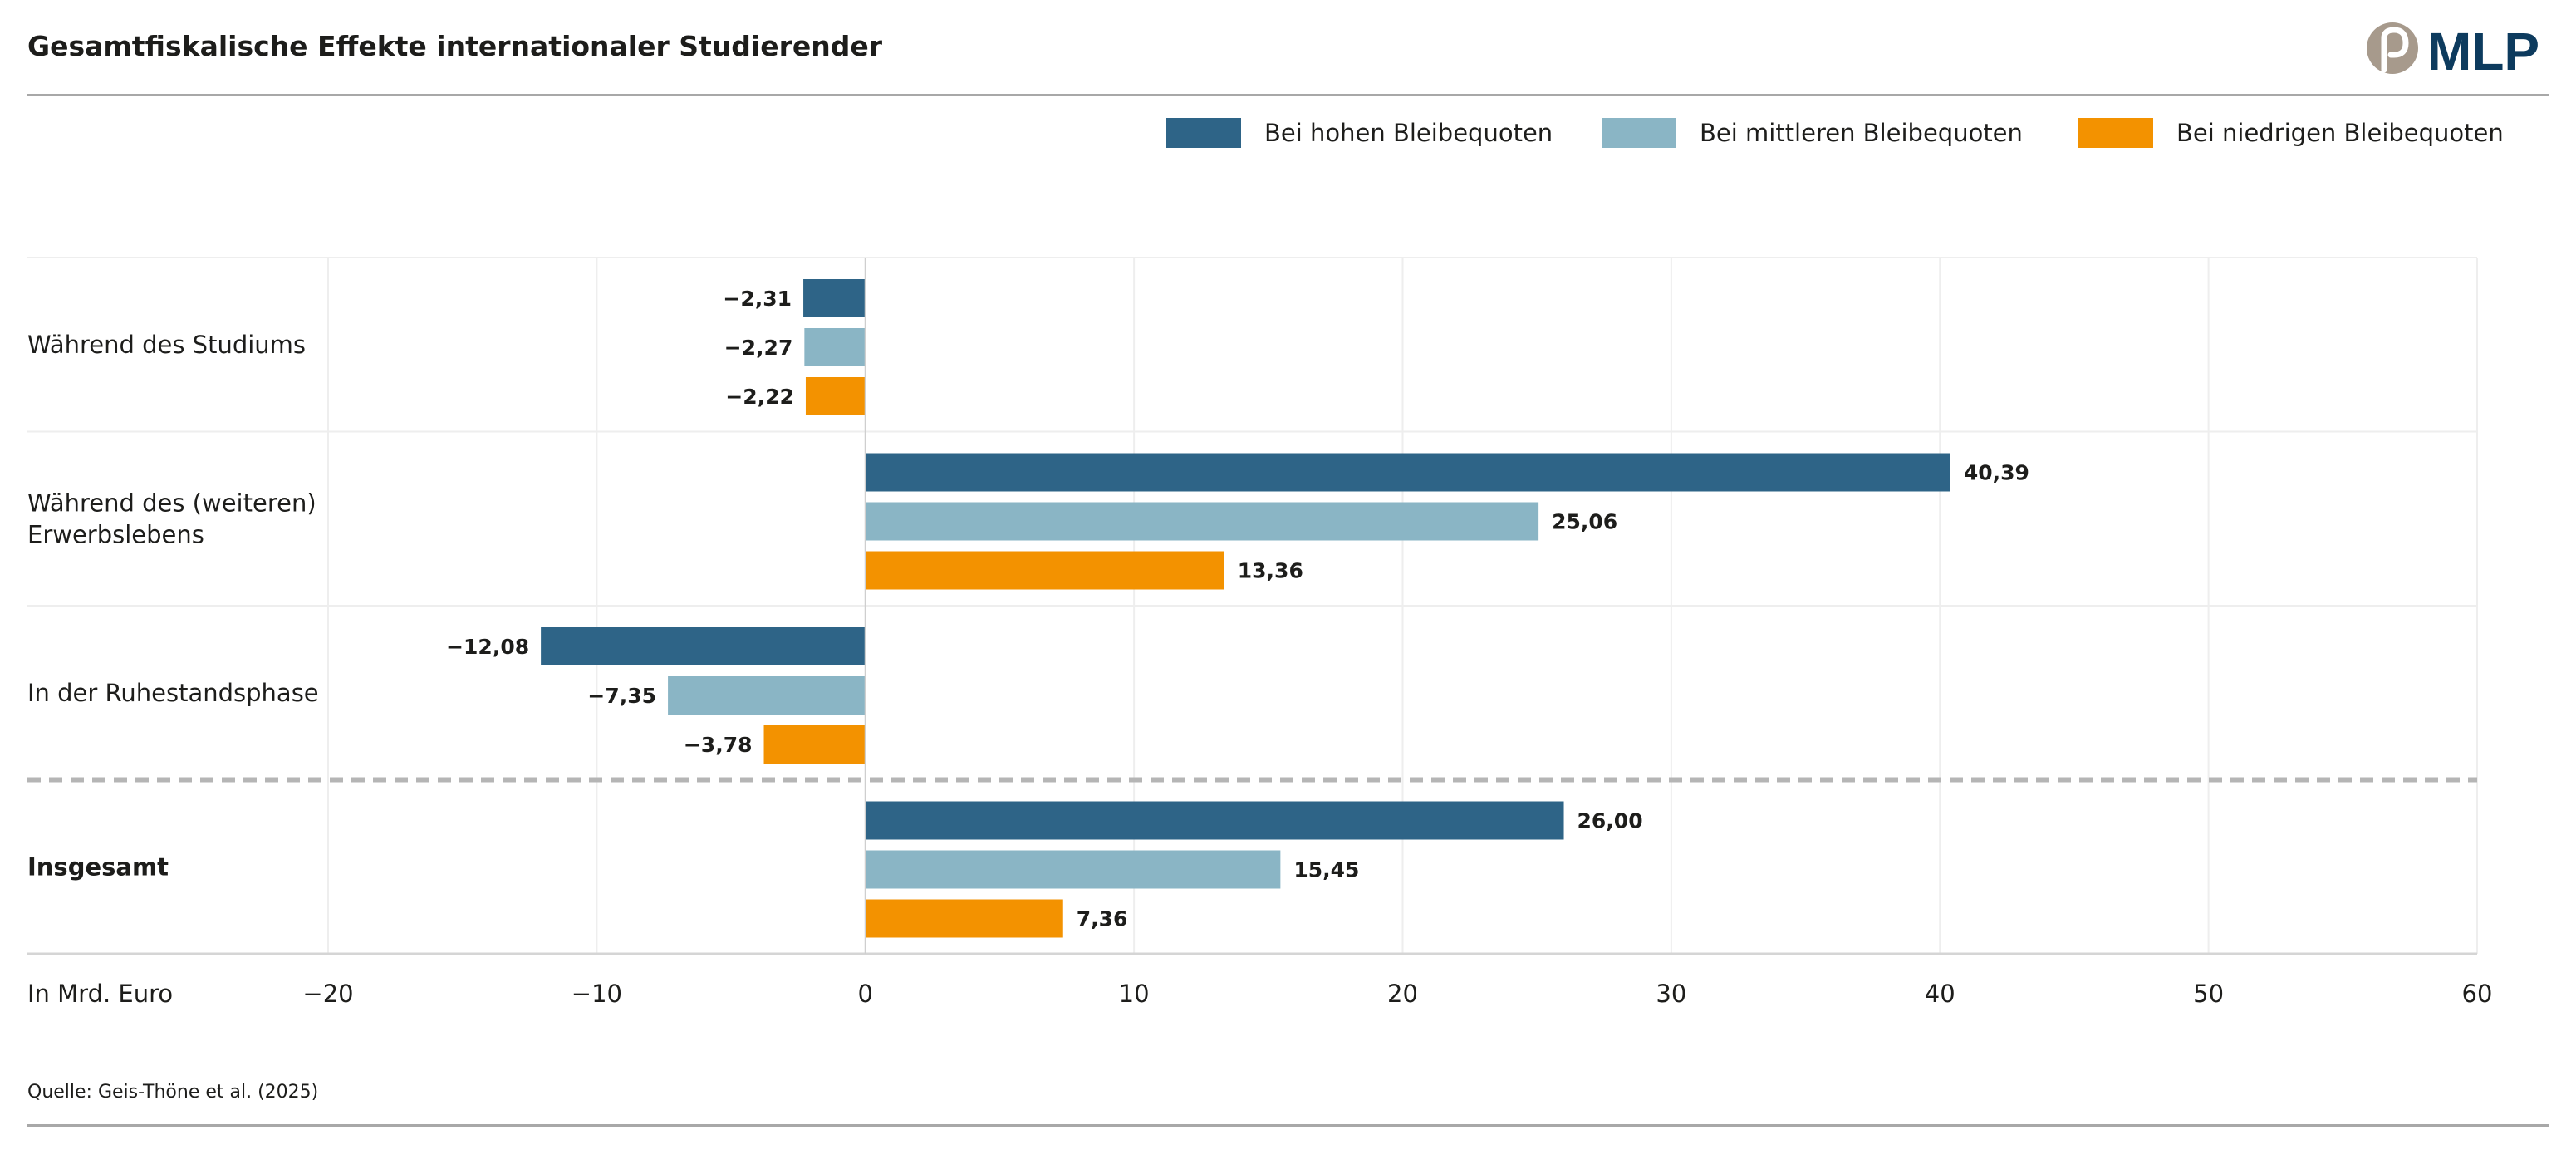 The image size is (2576, 1164). What do you see at coordinates (1861, 133) in the screenshot?
I see `legend-label-medium: Bei mittleren Bleibequoten` at bounding box center [1861, 133].